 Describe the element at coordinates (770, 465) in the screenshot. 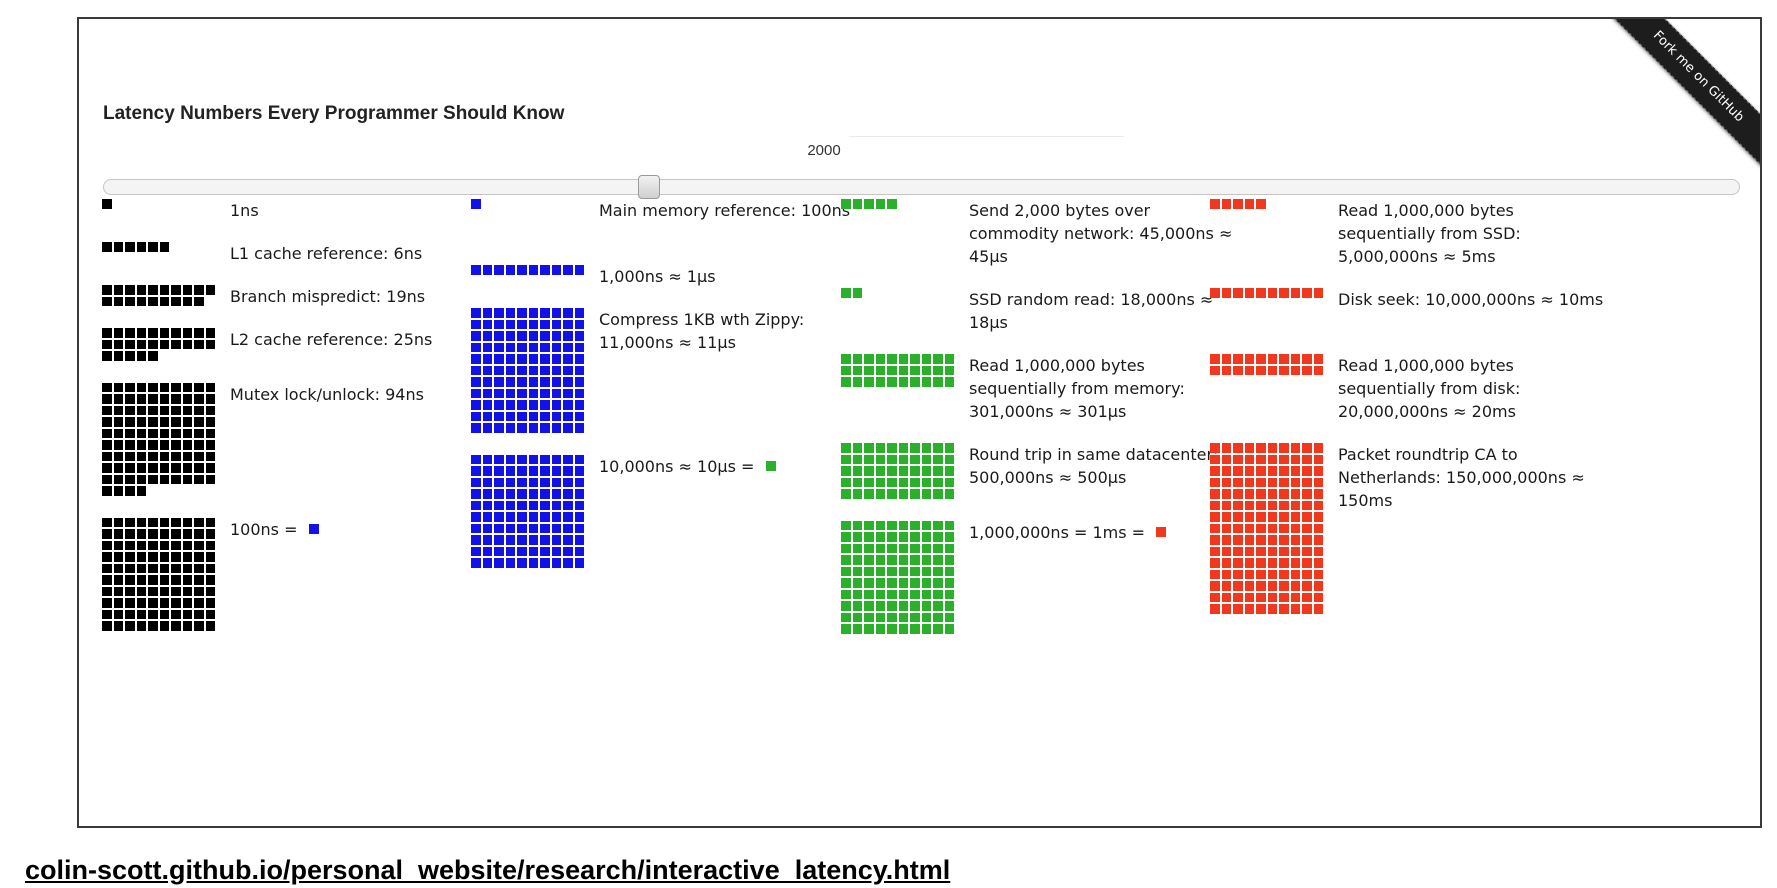

I see `unit-equivalence-square` at that location.